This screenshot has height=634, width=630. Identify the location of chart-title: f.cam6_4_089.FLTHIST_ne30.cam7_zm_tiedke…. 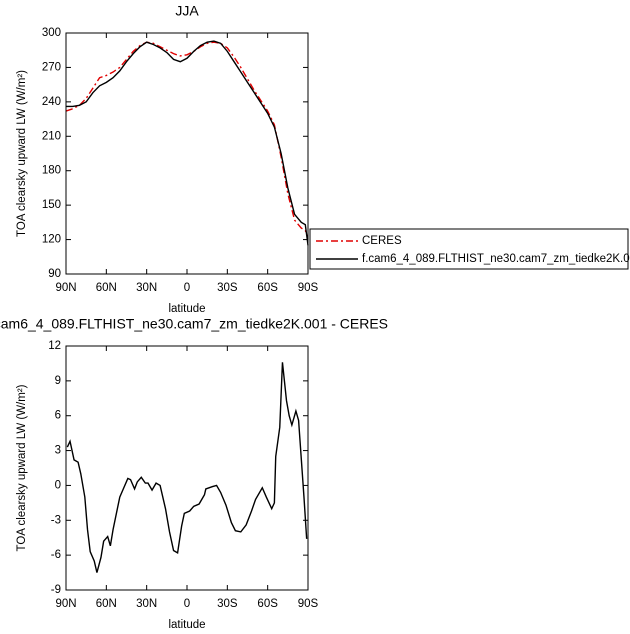
(194, 324).